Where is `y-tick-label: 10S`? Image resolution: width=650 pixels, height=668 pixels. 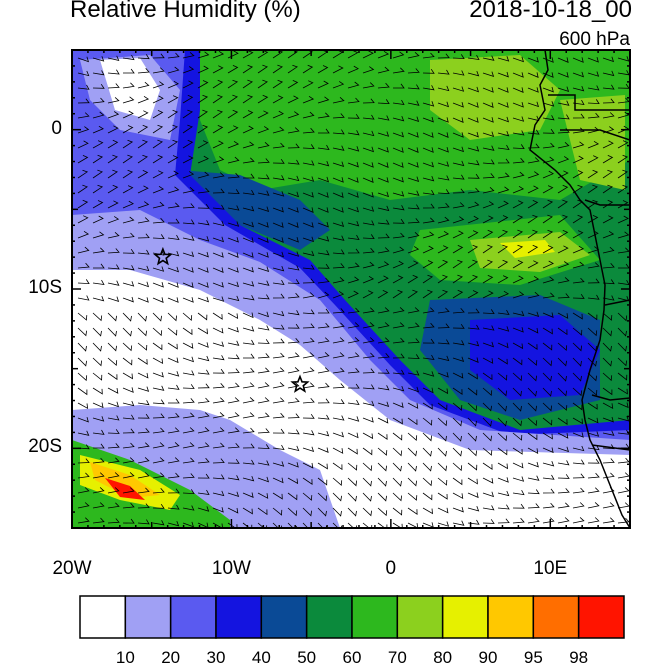
y-tick-label: 10S is located at coordinates (45, 287).